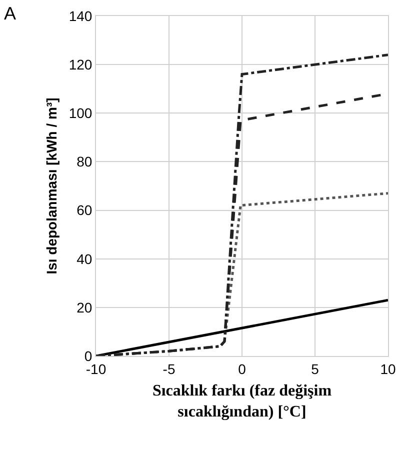  Describe the element at coordinates (80, 113) in the screenshot. I see `y-tick-label: 100` at that location.